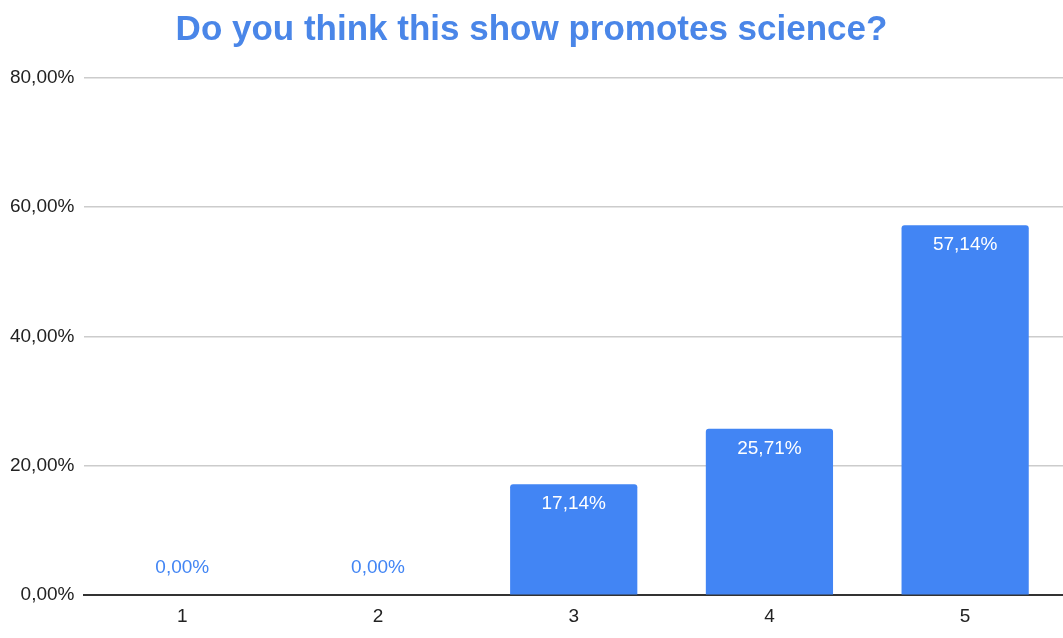 Image resolution: width=1063 pixels, height=638 pixels. I want to click on y-tick-label: 80,00%, so click(42, 76).